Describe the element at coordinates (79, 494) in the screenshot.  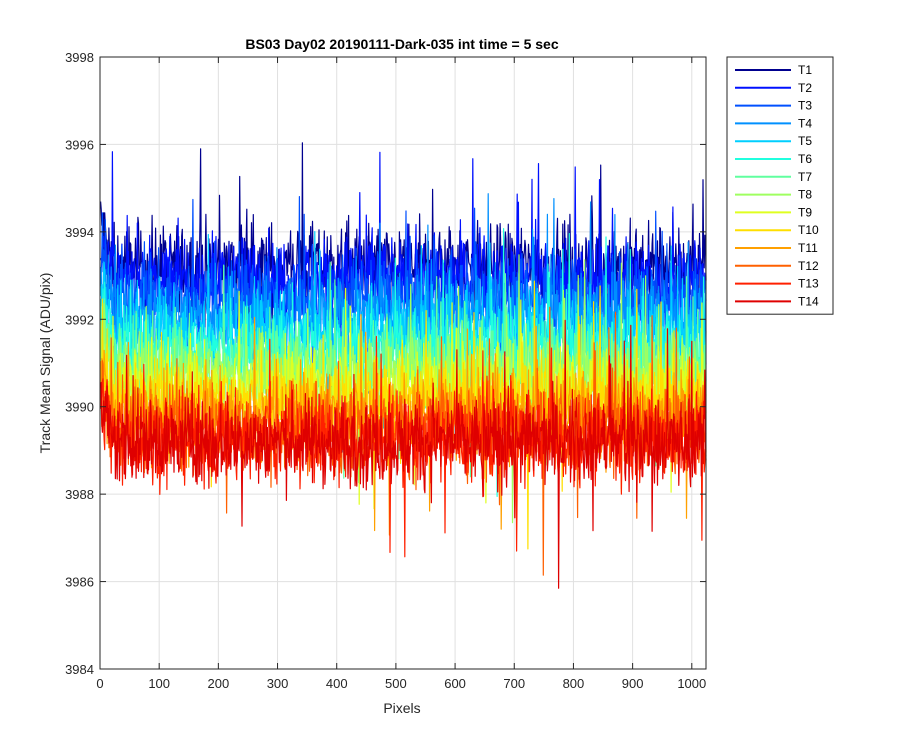
I see `y-tick-label: 3988` at that location.